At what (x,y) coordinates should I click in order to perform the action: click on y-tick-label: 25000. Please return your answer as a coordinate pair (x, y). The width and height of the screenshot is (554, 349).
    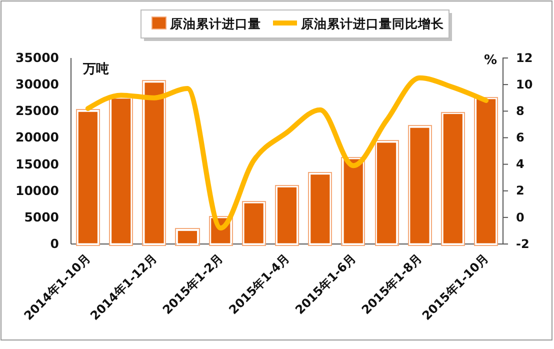
    Looking at the image, I should click on (38, 110).